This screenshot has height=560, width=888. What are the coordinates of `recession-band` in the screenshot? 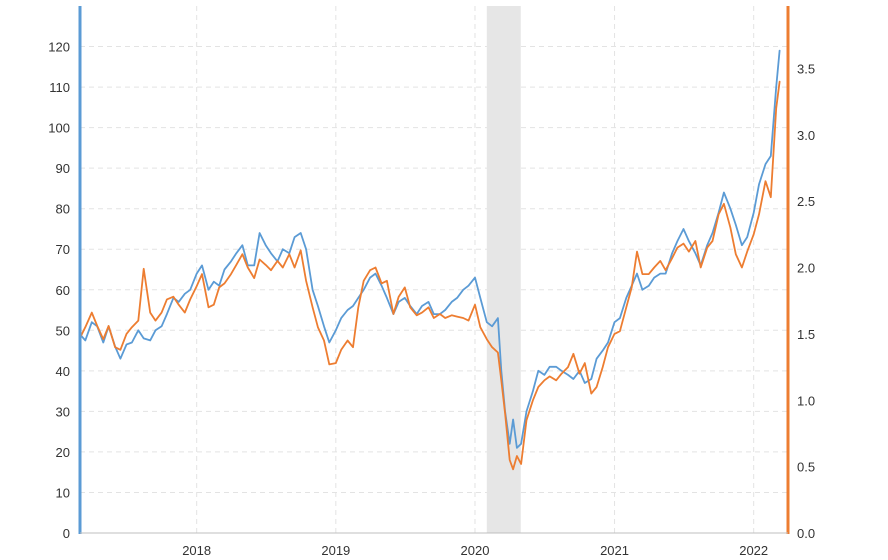 It's located at (503, 269).